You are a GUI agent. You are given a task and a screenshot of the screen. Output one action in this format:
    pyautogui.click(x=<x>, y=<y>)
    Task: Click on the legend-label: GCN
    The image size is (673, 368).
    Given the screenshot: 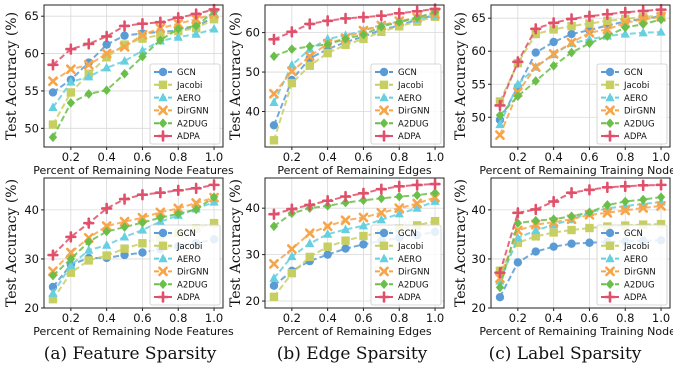 What is the action you would take?
    pyautogui.click(x=186, y=234)
    